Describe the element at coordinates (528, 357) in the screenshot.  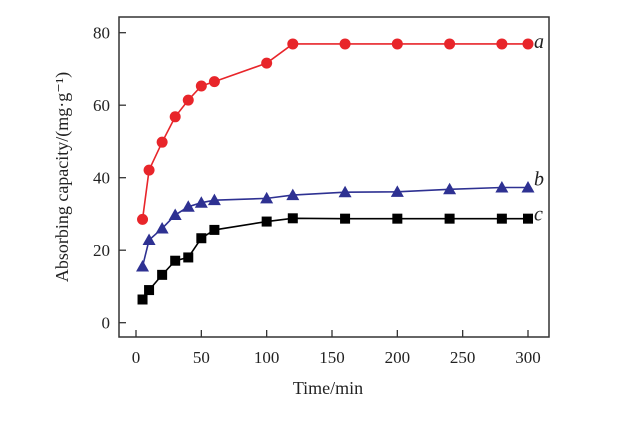
I see `x-tick-label: 300` at that location.